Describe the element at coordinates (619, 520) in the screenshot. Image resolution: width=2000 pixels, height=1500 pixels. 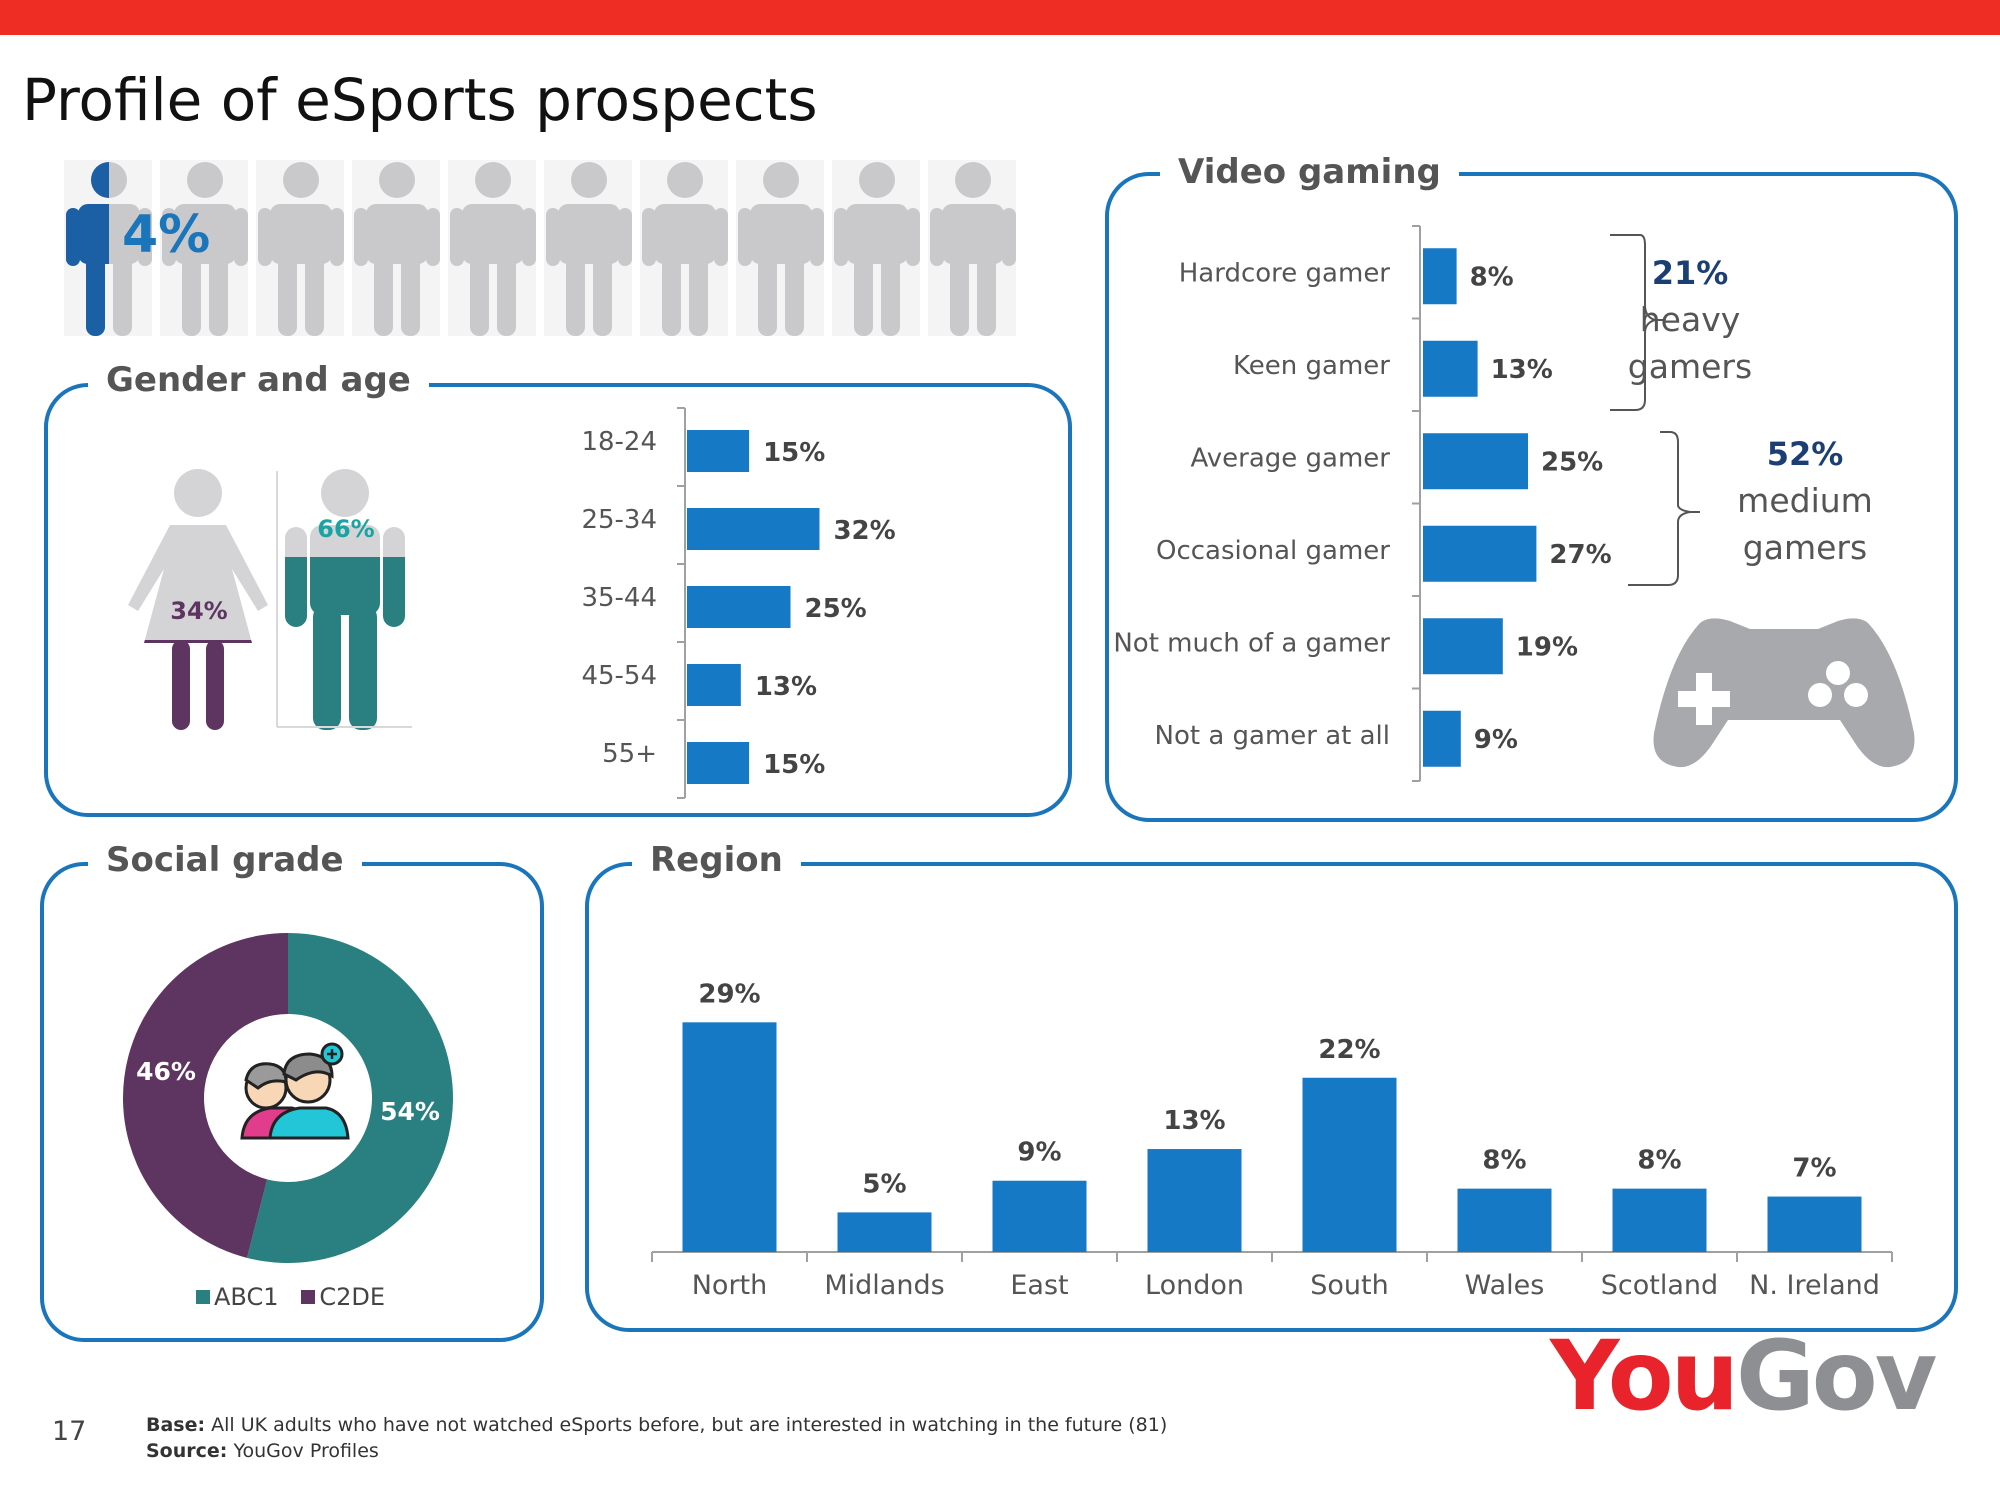
I see `age-category-label: 25-34` at that location.